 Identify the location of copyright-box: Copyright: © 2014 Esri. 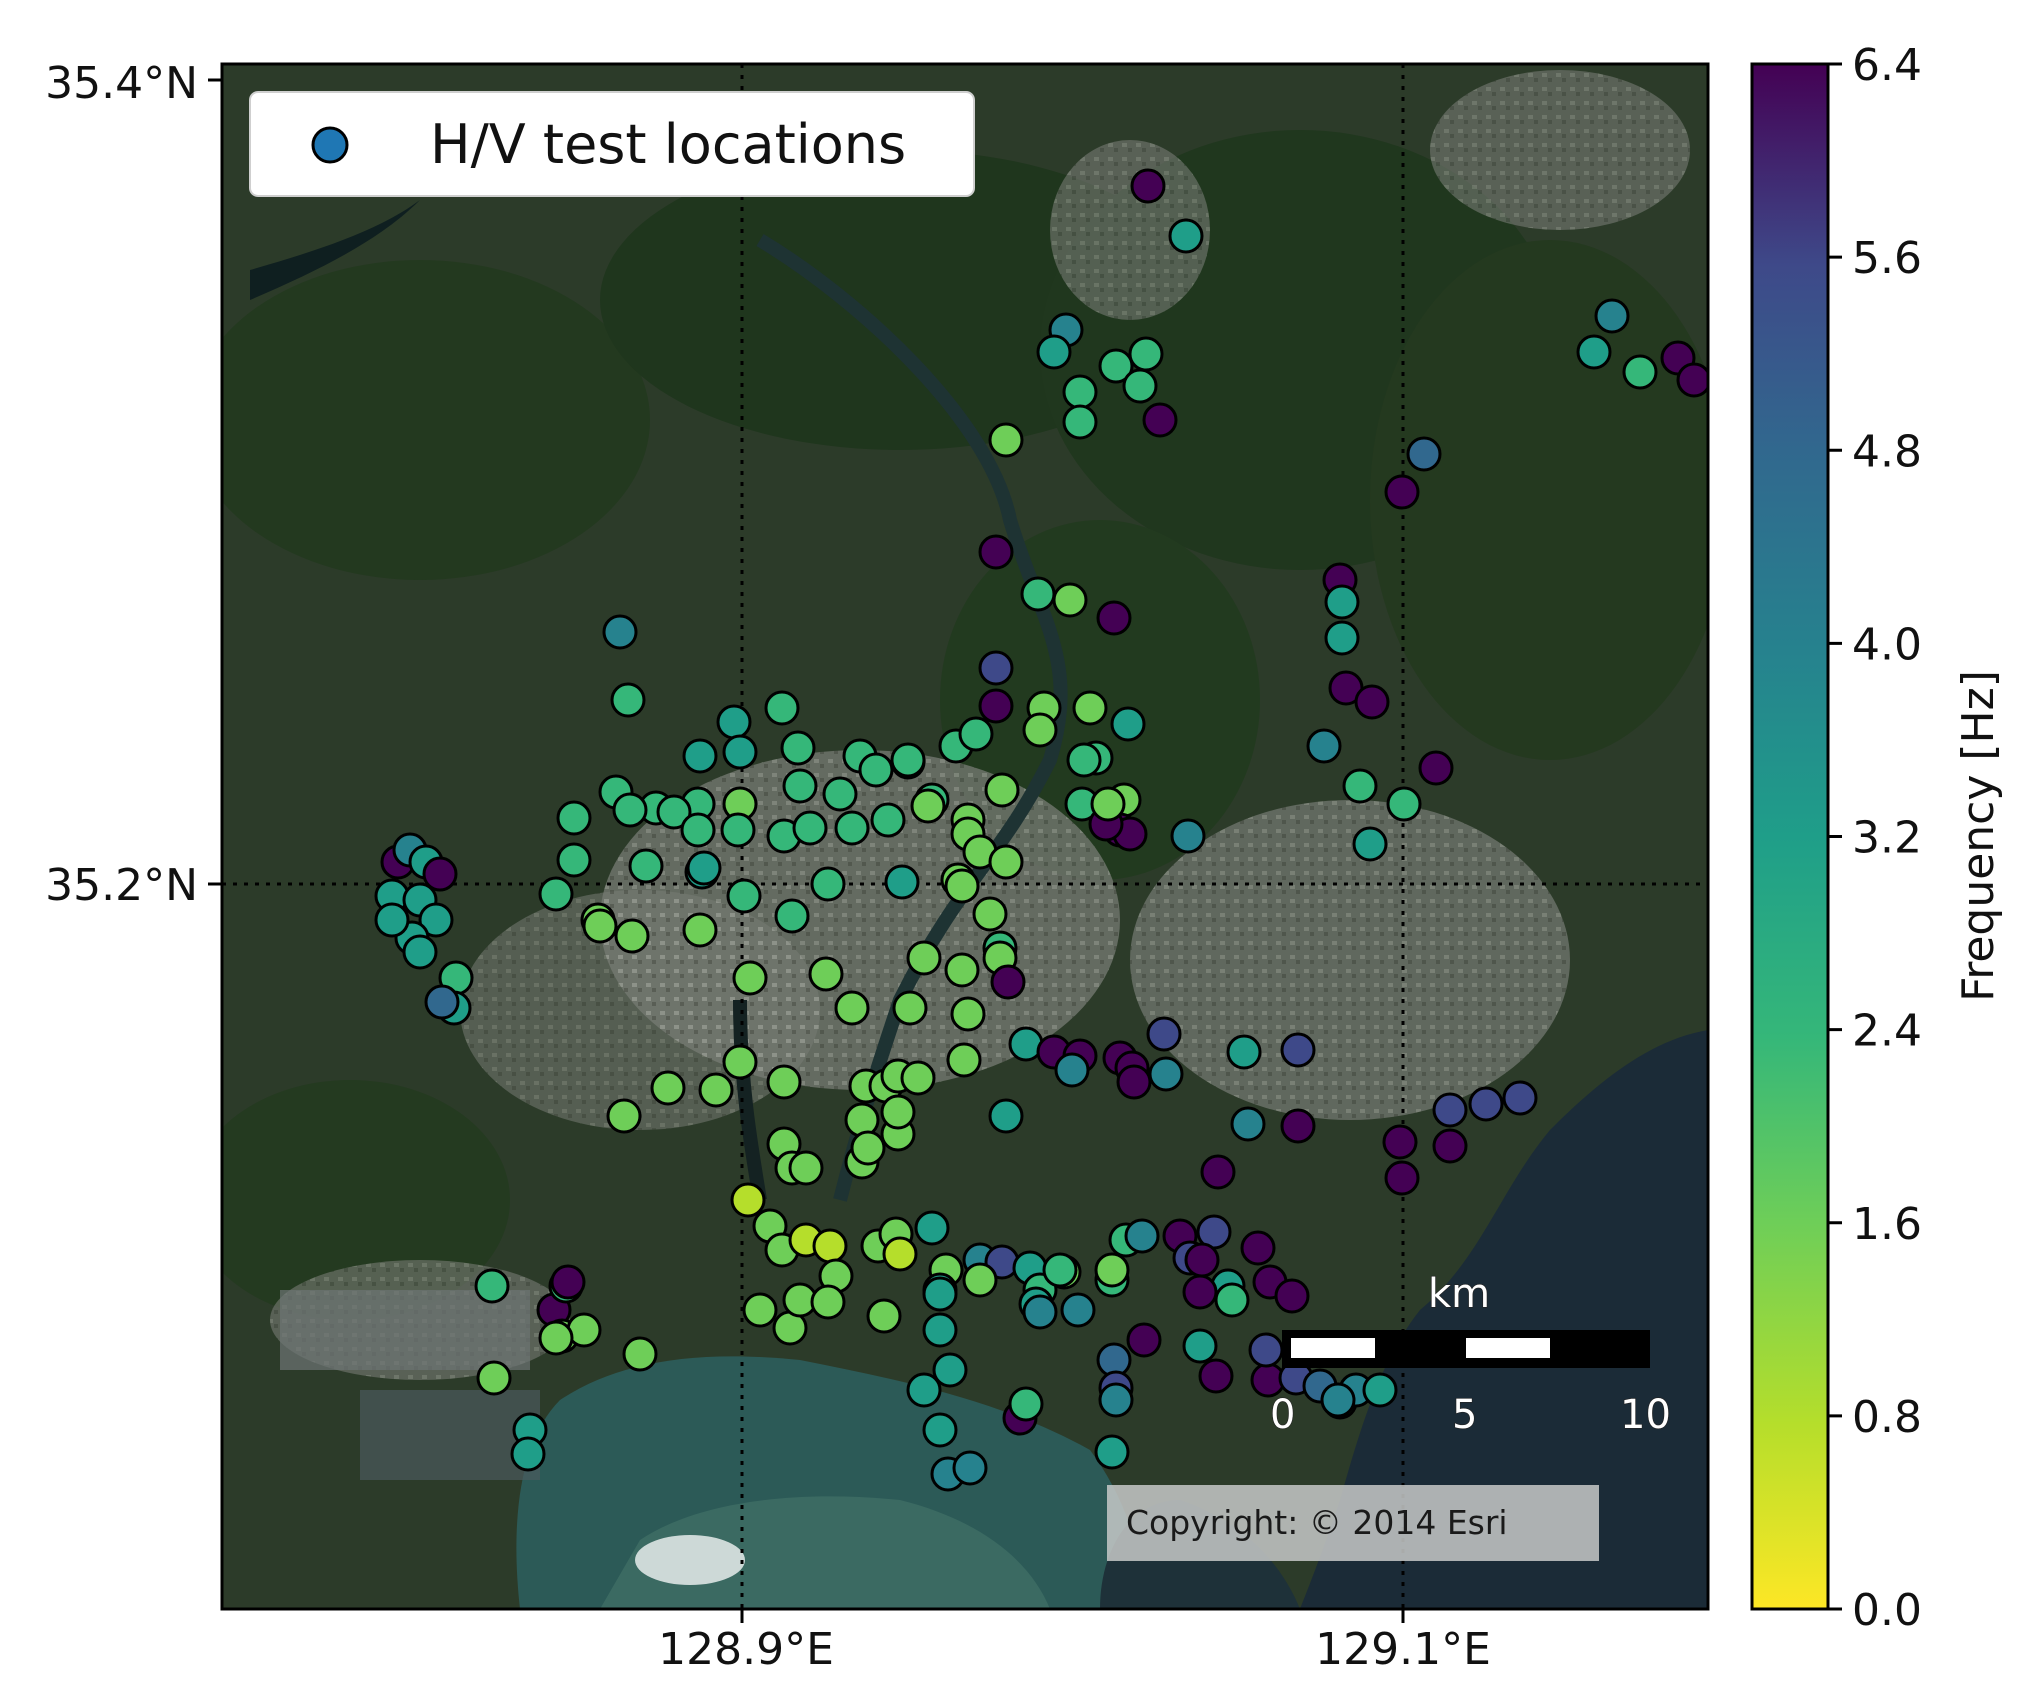
(1353, 1523).